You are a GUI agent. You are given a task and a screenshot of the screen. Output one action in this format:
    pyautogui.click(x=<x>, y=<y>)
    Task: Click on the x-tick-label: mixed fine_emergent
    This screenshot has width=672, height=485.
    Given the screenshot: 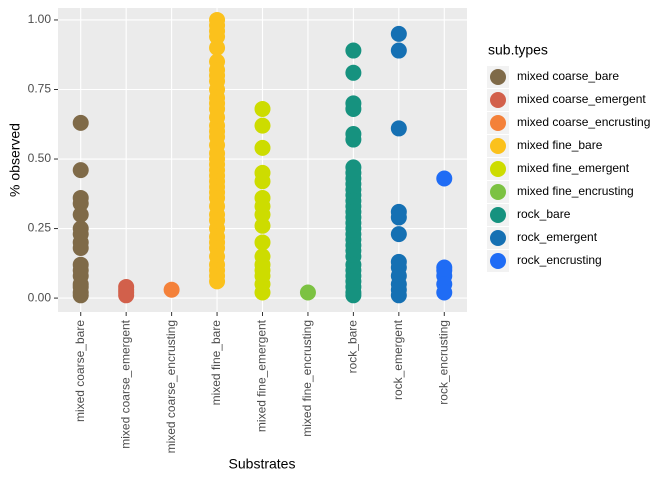 What is the action you would take?
    pyautogui.click(x=262, y=375)
    